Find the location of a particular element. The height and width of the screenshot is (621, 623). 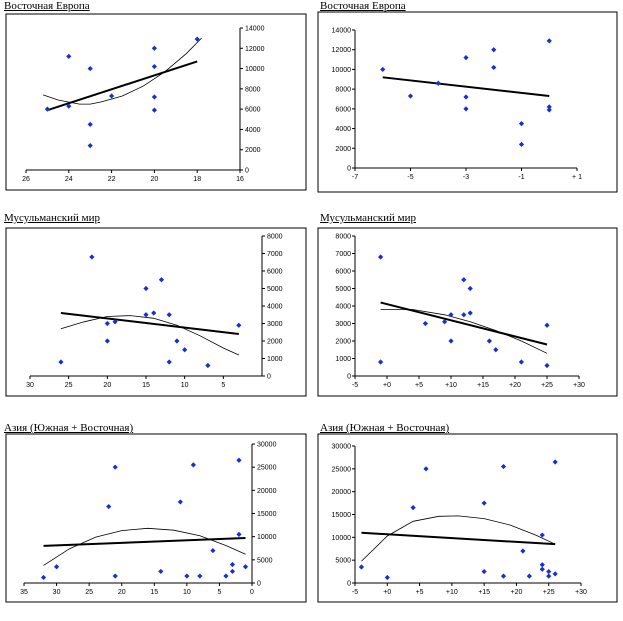

y-tick-label: 3000 is located at coordinates (343, 324).